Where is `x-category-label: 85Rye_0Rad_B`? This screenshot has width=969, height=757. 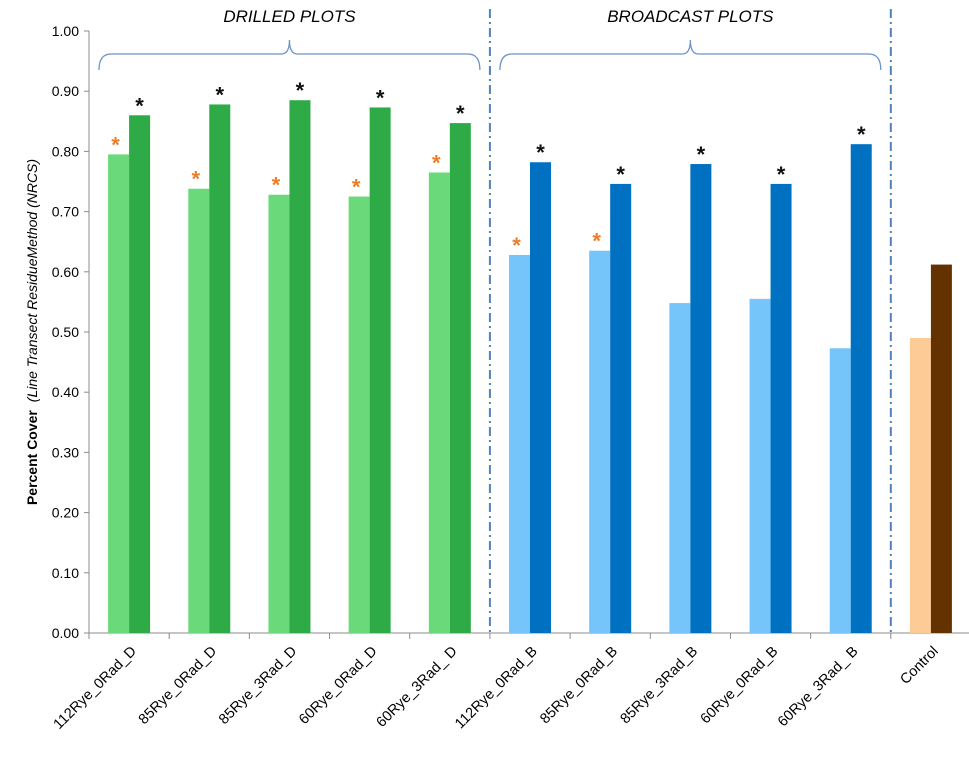 x-category-label: 85Rye_0Rad_B is located at coordinates (579, 686).